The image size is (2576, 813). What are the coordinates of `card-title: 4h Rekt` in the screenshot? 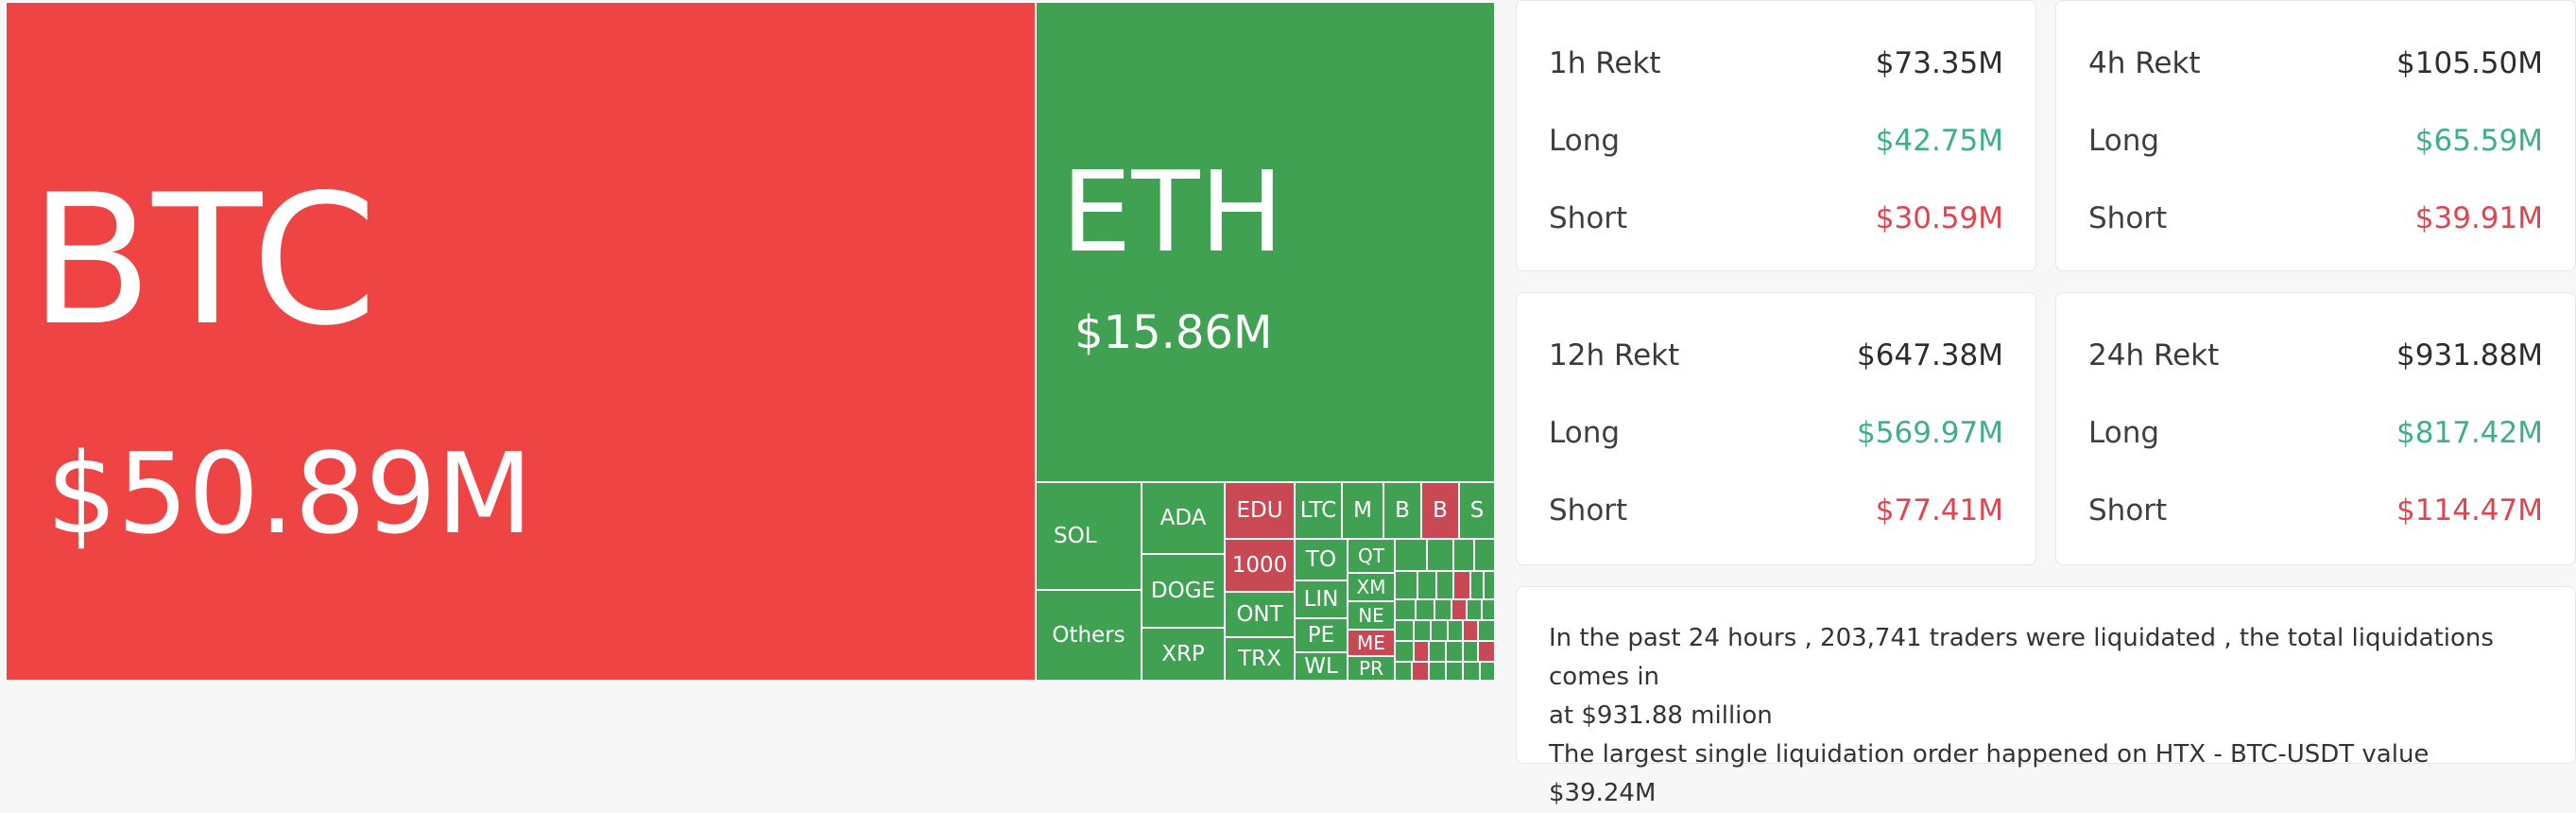 It's located at (2144, 63).